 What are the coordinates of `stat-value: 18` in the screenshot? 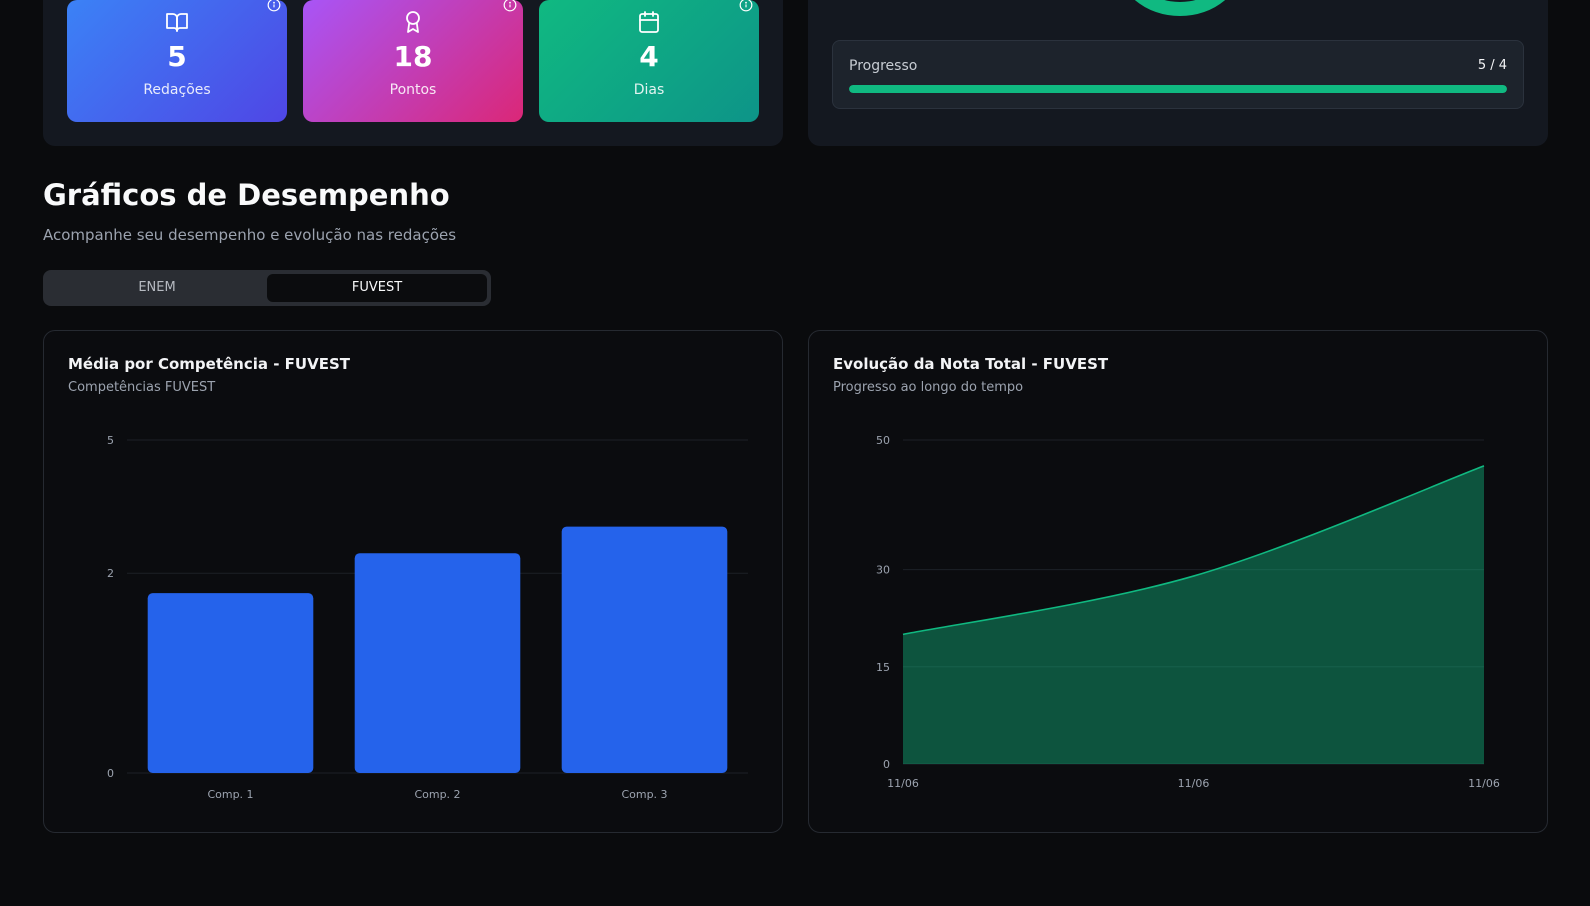 It's located at (413, 56).